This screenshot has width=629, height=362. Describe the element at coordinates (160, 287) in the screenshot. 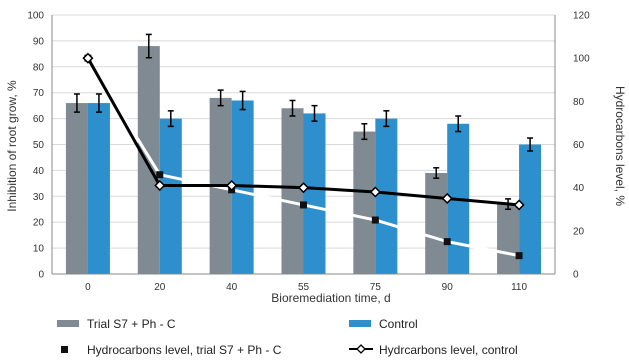

I see `x-tick-label: 20` at that location.